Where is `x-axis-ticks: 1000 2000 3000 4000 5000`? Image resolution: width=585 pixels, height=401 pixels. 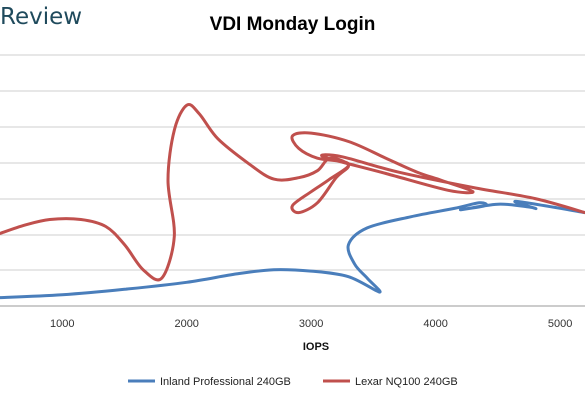
x-axis-ticks: 1000 2000 3000 4000 5000 is located at coordinates (311, 324).